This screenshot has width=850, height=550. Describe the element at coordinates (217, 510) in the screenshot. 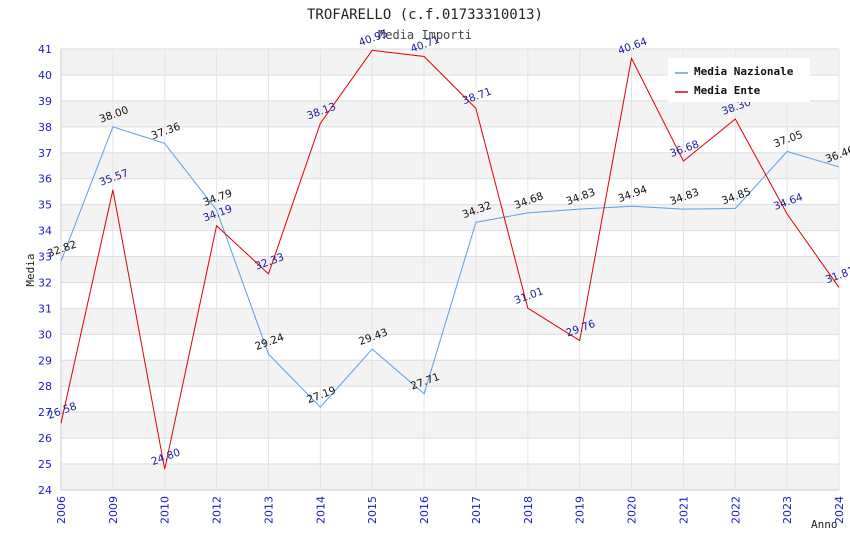

I see `x-tick-label: 2012` at that location.